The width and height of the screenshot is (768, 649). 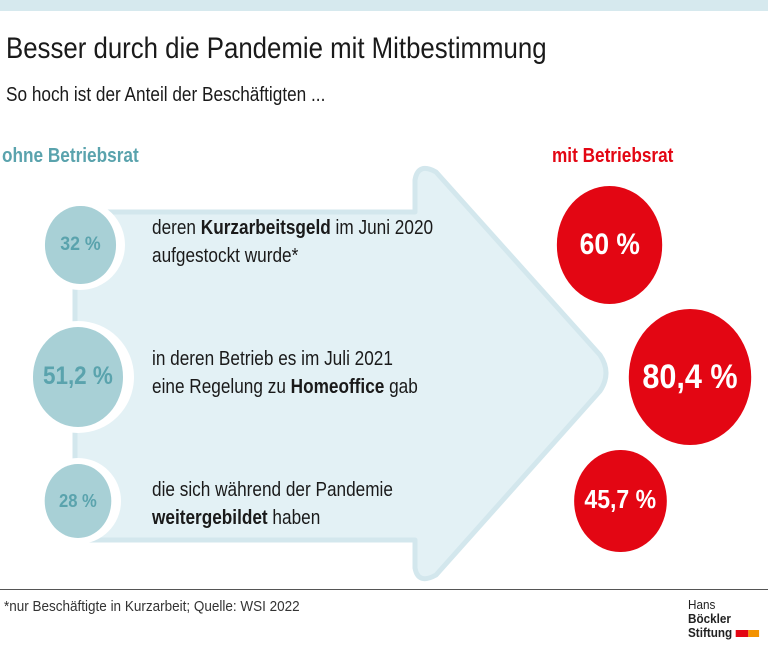 What do you see at coordinates (690, 377) in the screenshot?
I see `with-works-council-circle-2: 80,4 %` at bounding box center [690, 377].